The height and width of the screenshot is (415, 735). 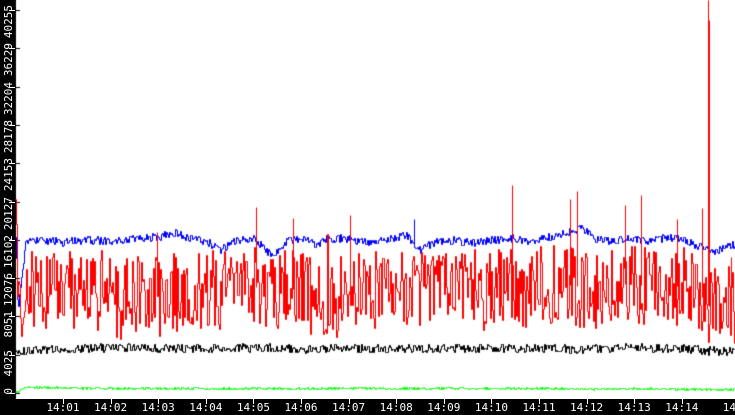 I want to click on y-axis-label: 28178, so click(x=8, y=137).